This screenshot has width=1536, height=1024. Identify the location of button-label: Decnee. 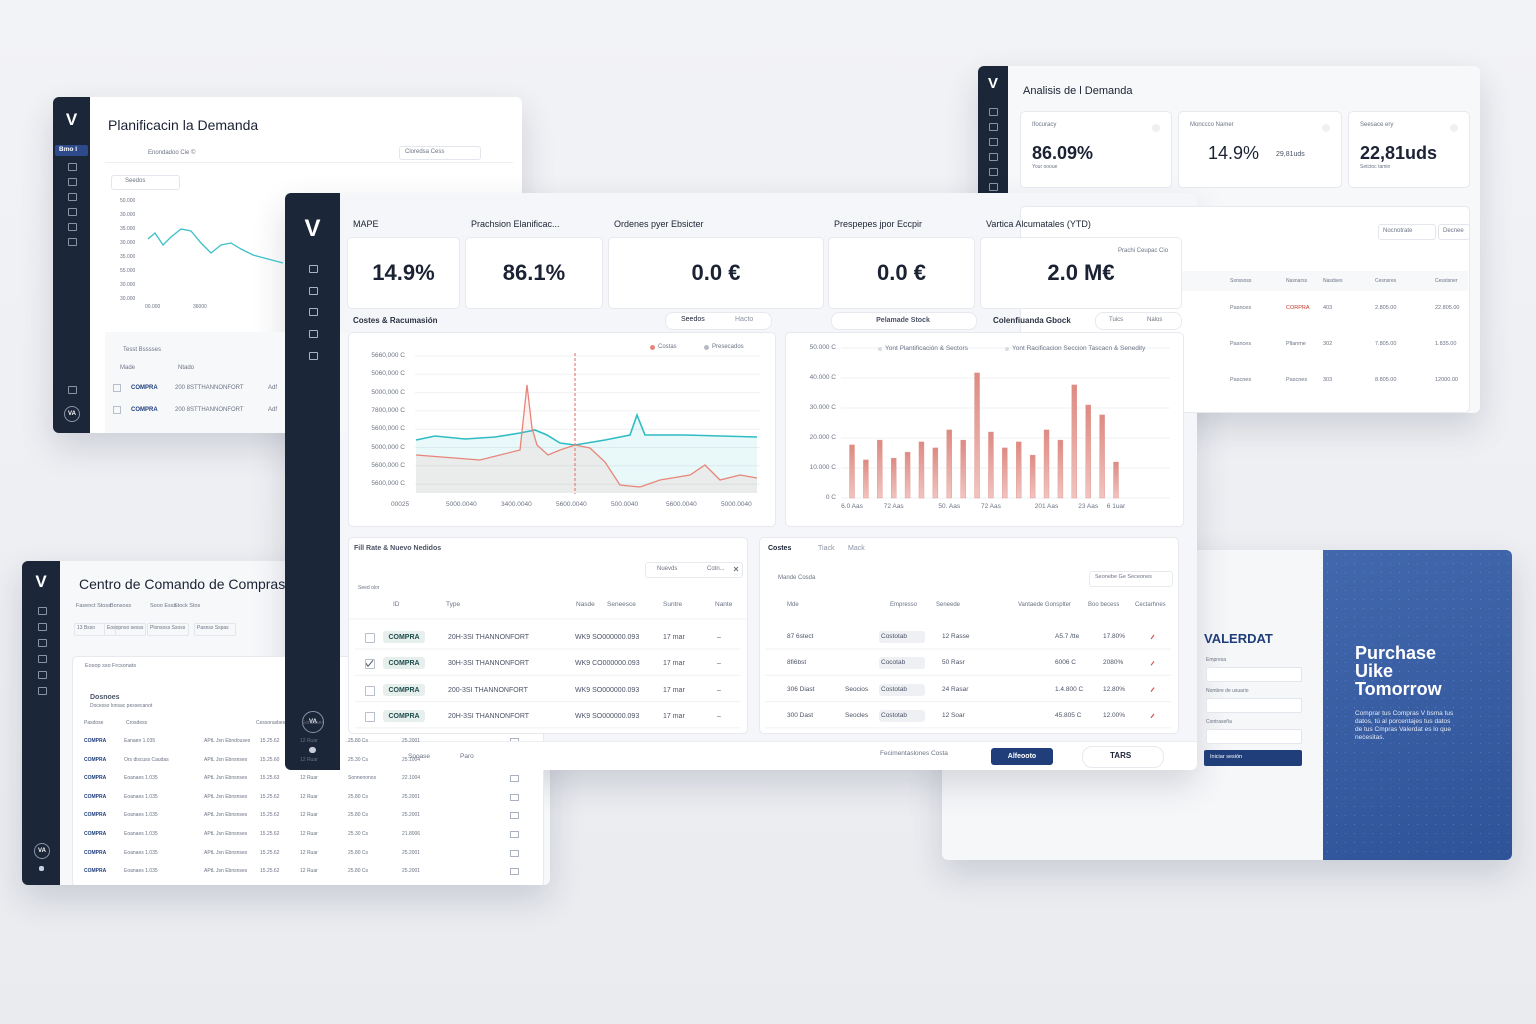
(1453, 231).